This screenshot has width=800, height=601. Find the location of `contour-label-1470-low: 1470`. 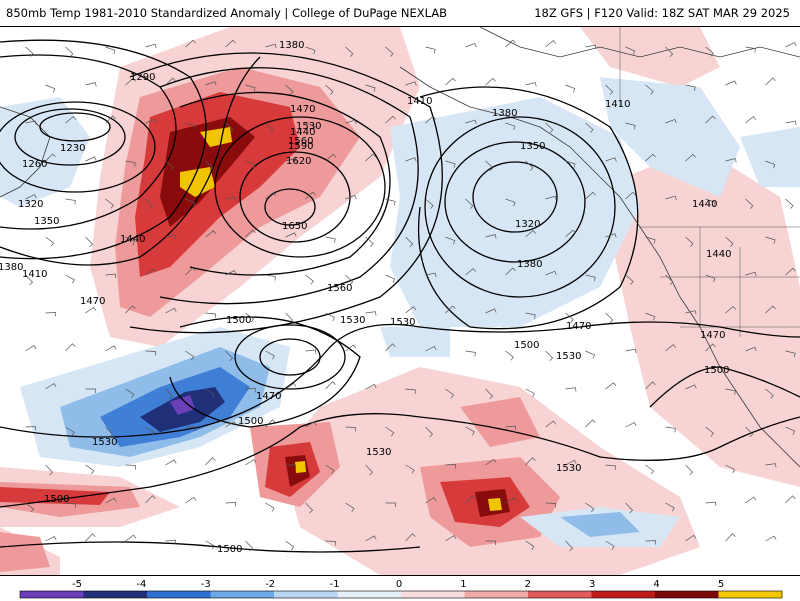

contour-label-1470-low: 1470 is located at coordinates (268, 396).